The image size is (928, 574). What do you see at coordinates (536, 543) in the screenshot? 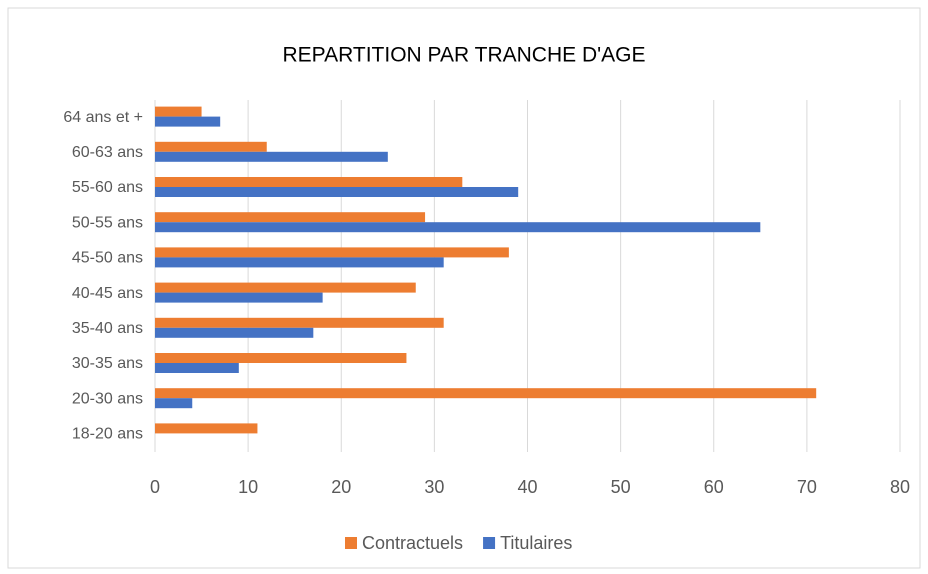
I see `legend-label: Titulaires` at bounding box center [536, 543].